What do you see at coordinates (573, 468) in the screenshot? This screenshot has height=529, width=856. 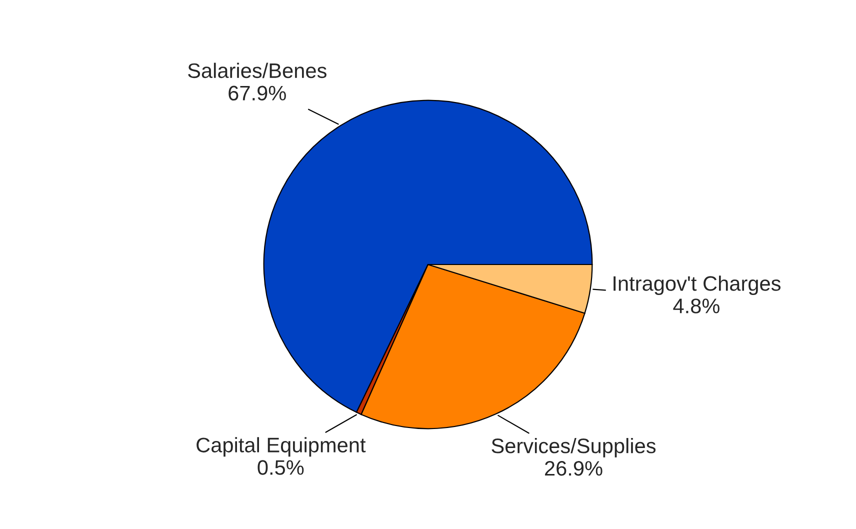 I see `data-label: 26.9%` at bounding box center [573, 468].